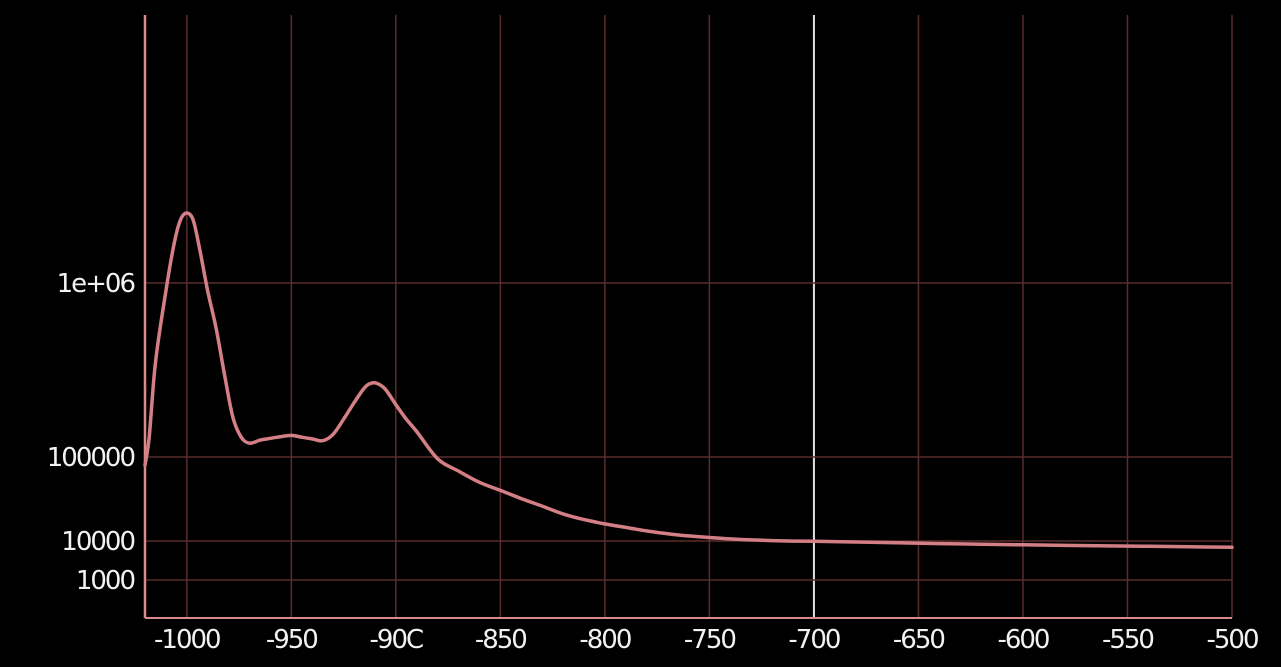 Image resolution: width=1281 pixels, height=667 pixels. What do you see at coordinates (918, 640) in the screenshot?
I see `x-tick-label: -650` at bounding box center [918, 640].